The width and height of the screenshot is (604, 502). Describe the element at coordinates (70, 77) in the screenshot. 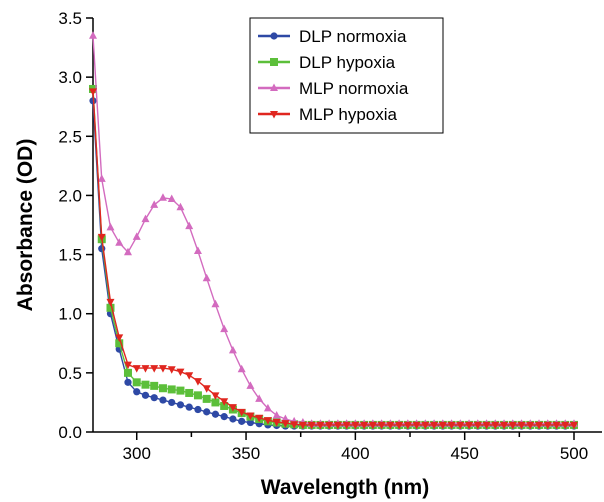

I see `y-tick-label: 3.0` at that location.